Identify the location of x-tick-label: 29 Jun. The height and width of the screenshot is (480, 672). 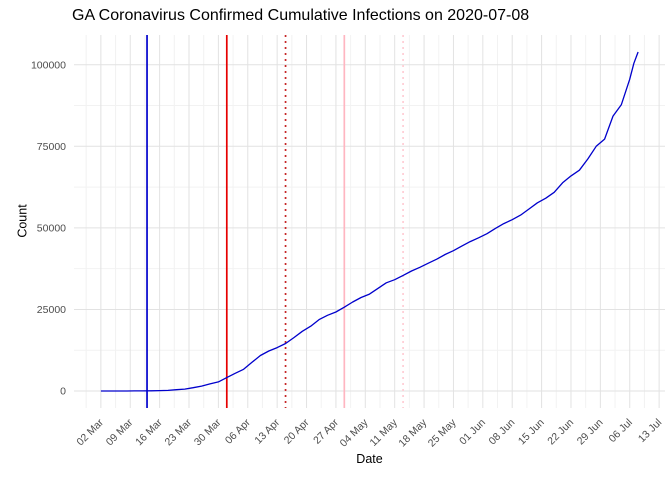
(590, 432).